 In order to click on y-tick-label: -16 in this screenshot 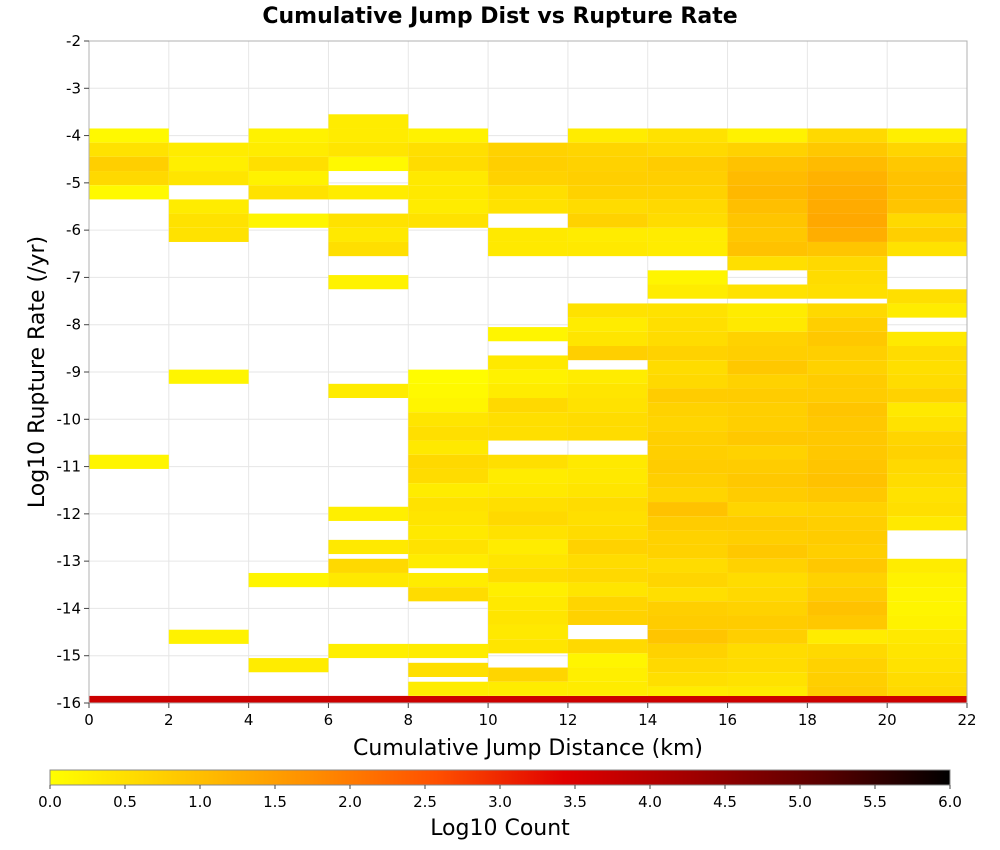, I will do `click(69, 703)`.